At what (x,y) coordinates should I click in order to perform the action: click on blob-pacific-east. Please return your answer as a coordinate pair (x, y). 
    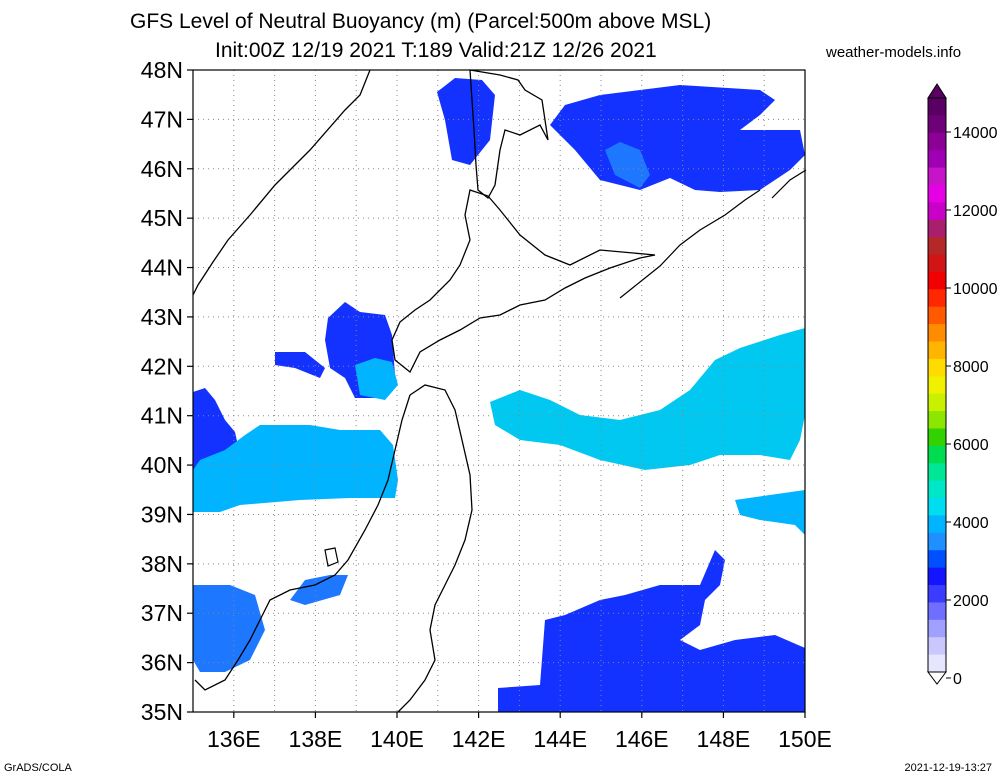
    Looking at the image, I should click on (647, 399).